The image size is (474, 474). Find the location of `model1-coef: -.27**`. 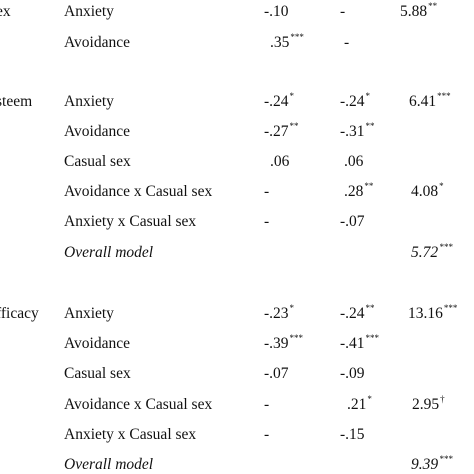

model1-coef: -.27** is located at coordinates (281, 131).